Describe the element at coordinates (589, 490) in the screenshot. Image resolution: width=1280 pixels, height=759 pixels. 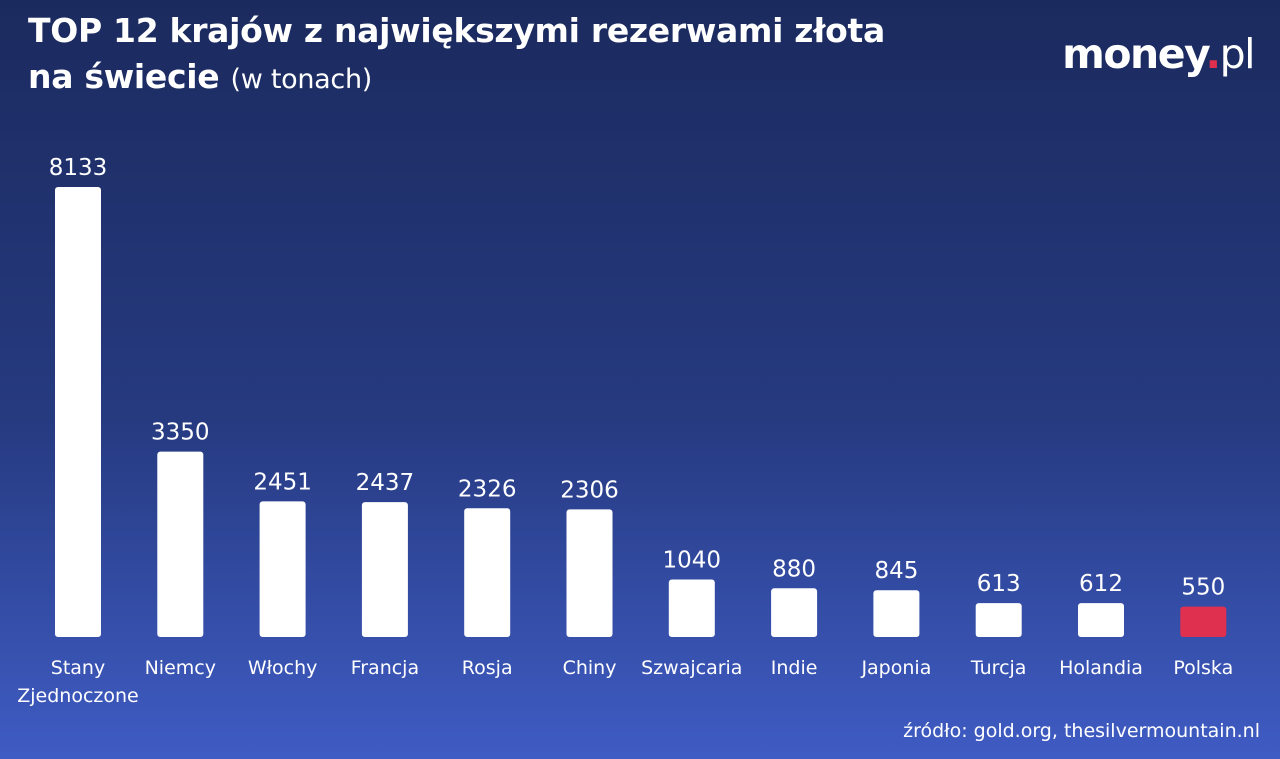
I see `value-label-chiny: 2306` at that location.